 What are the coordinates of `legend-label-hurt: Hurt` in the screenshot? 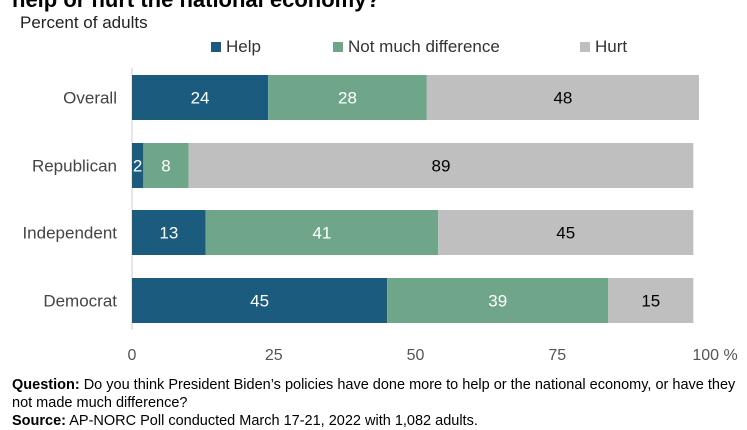 It's located at (611, 46).